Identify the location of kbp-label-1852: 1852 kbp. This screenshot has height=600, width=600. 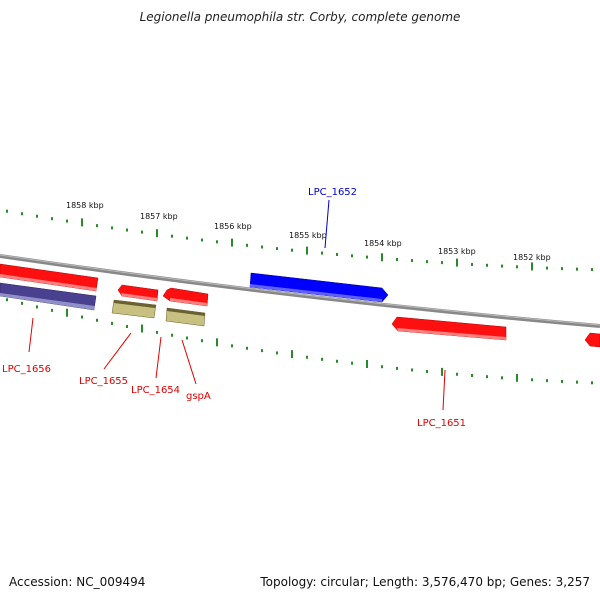
(532, 257).